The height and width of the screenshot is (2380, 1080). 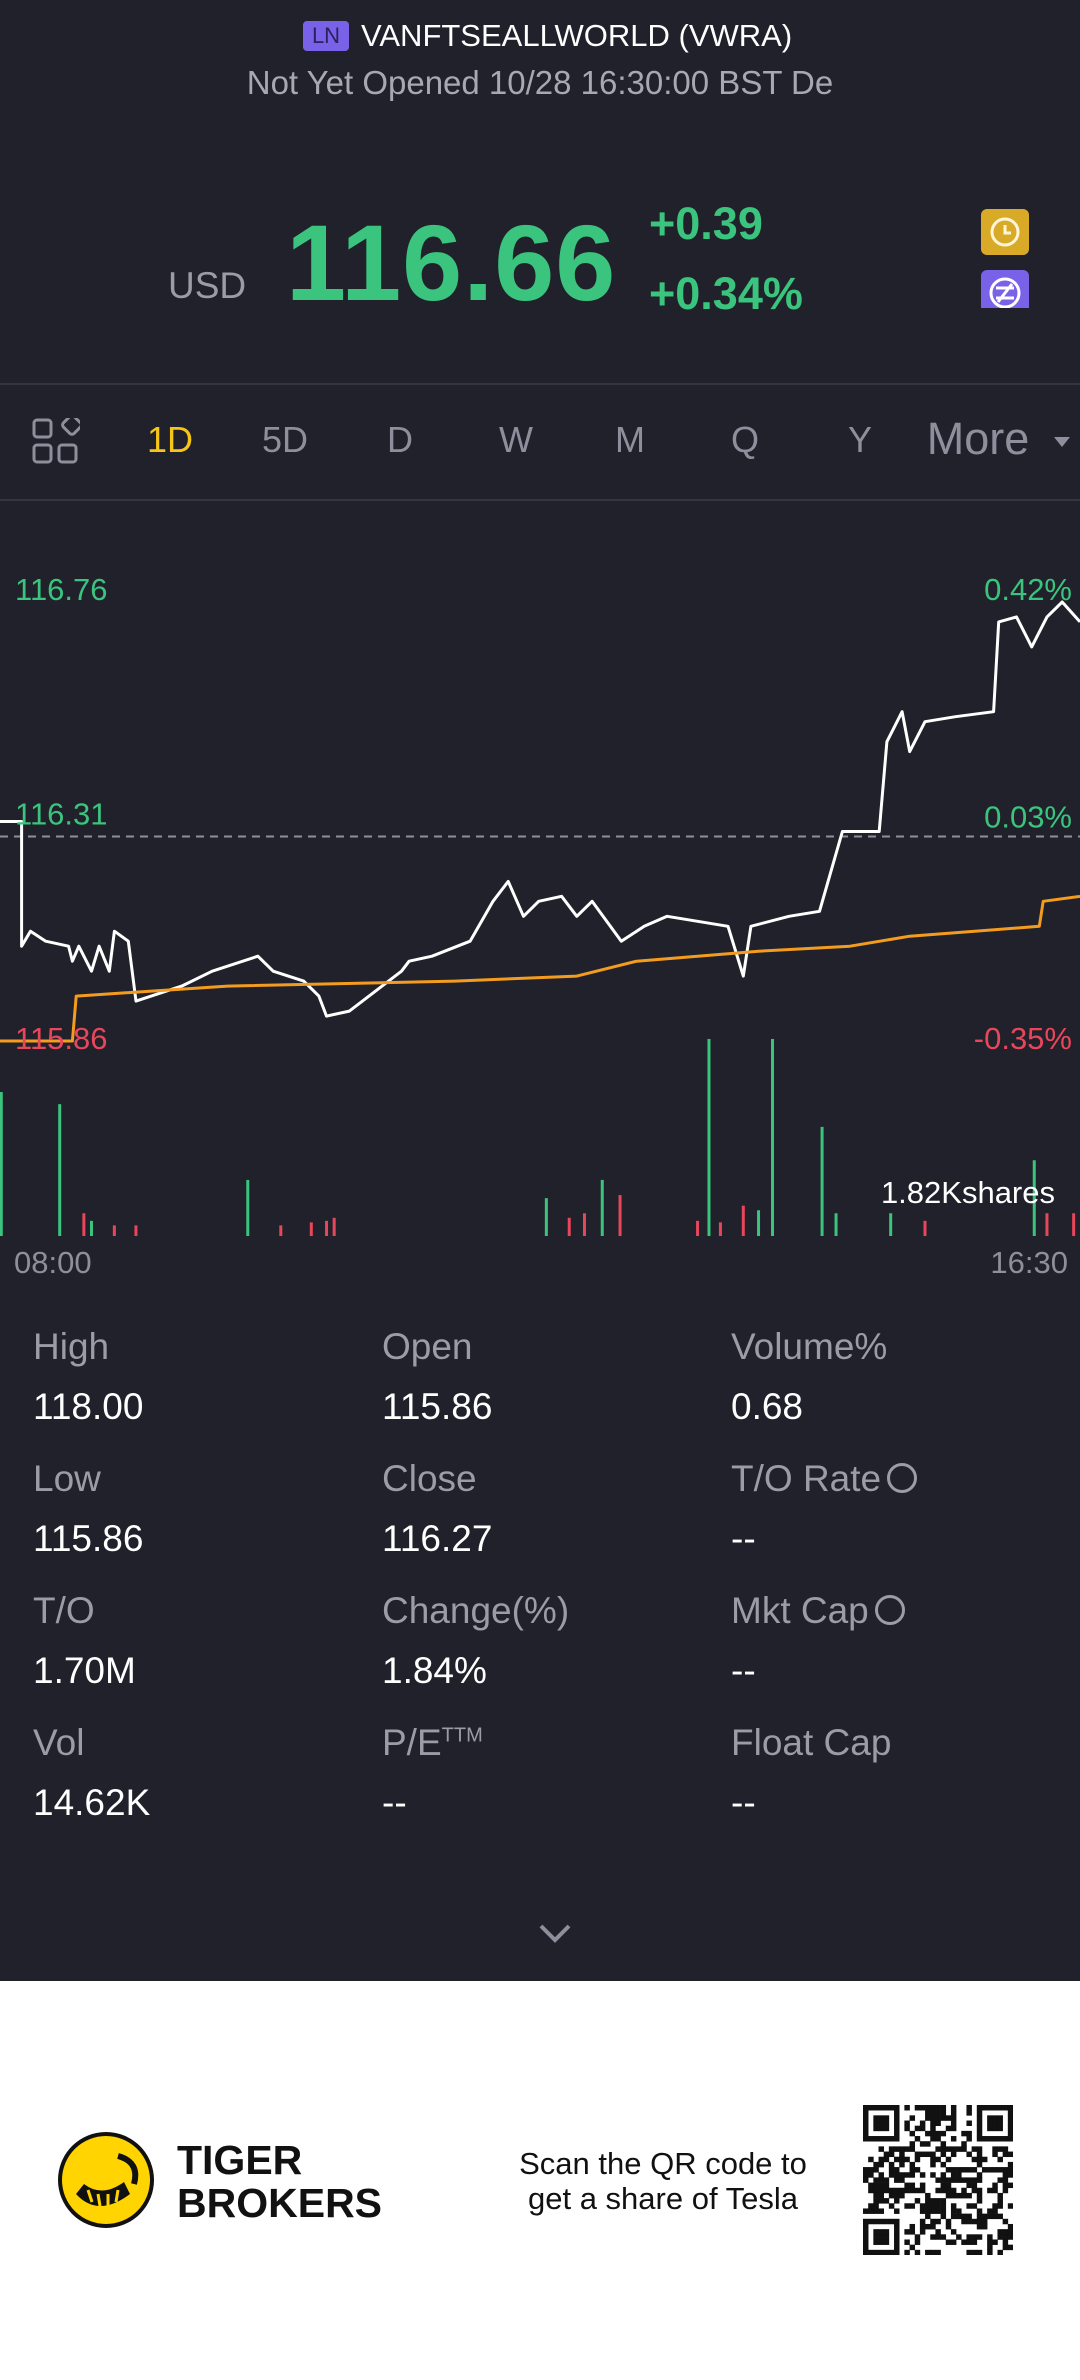 What do you see at coordinates (42, 453) in the screenshot?
I see `icon-square` at bounding box center [42, 453].